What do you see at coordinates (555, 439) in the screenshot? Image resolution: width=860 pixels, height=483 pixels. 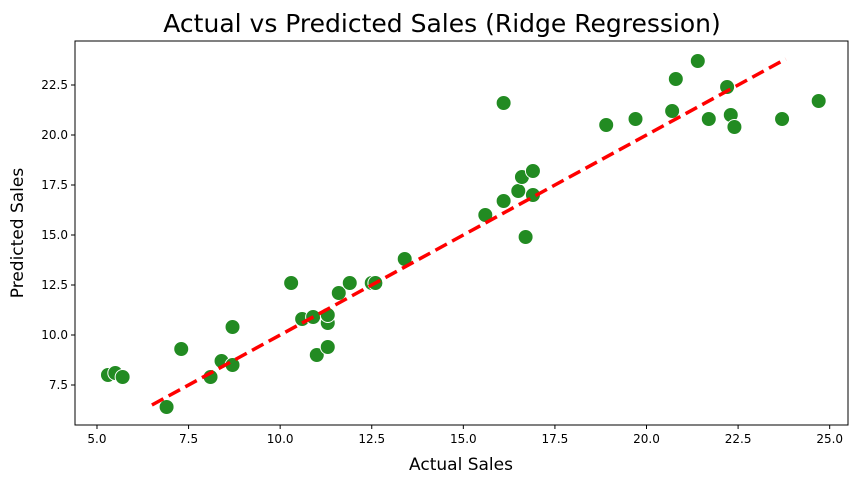 I see `x-tick-label: 17.5` at bounding box center [555, 439].